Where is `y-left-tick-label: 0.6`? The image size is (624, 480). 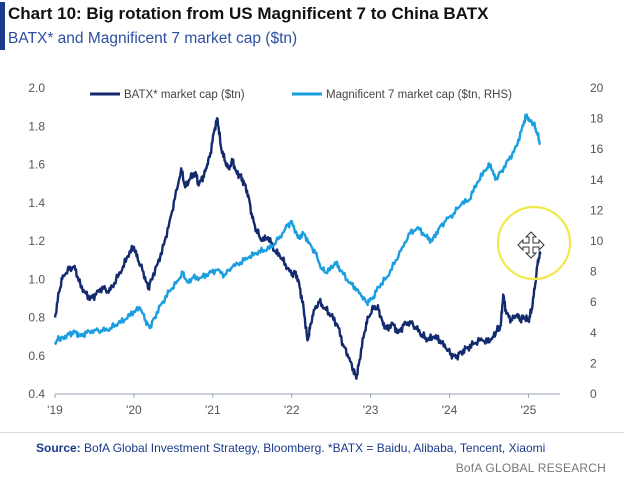 y-left-tick-label: 0.6 is located at coordinates (36, 356).